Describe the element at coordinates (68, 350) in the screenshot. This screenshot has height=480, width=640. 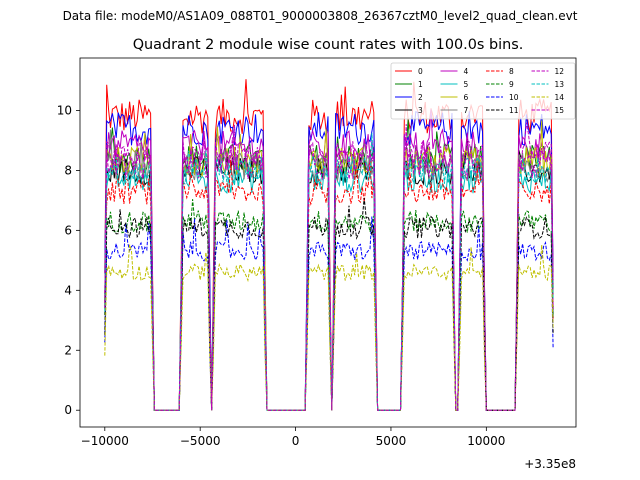
I see `y-tick-label: 2` at that location.